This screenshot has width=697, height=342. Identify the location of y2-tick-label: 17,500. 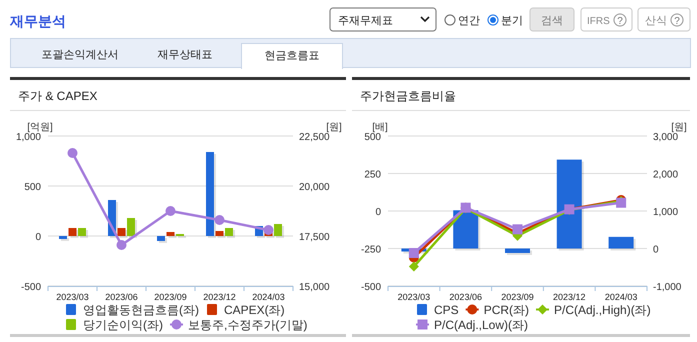
(314, 237).